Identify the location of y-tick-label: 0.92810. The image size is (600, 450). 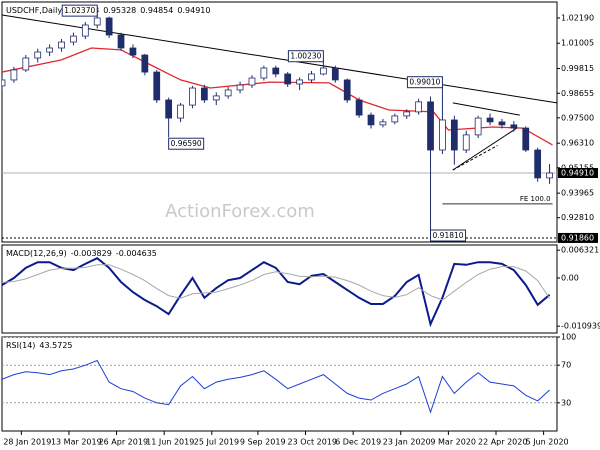
(577, 217).